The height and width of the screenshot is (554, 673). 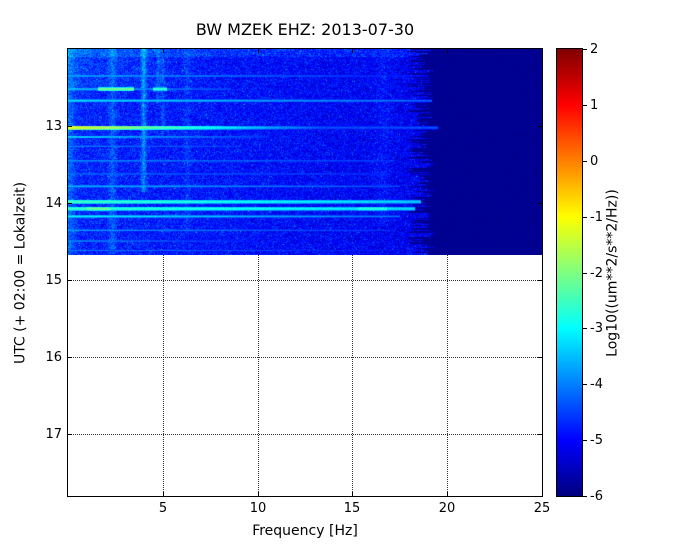 I want to click on colorbar-tick-label: -4, so click(x=596, y=384).